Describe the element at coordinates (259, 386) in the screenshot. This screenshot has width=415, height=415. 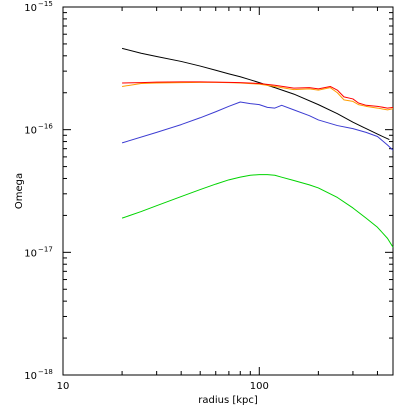
I see `x-tick-label: 100` at that location.